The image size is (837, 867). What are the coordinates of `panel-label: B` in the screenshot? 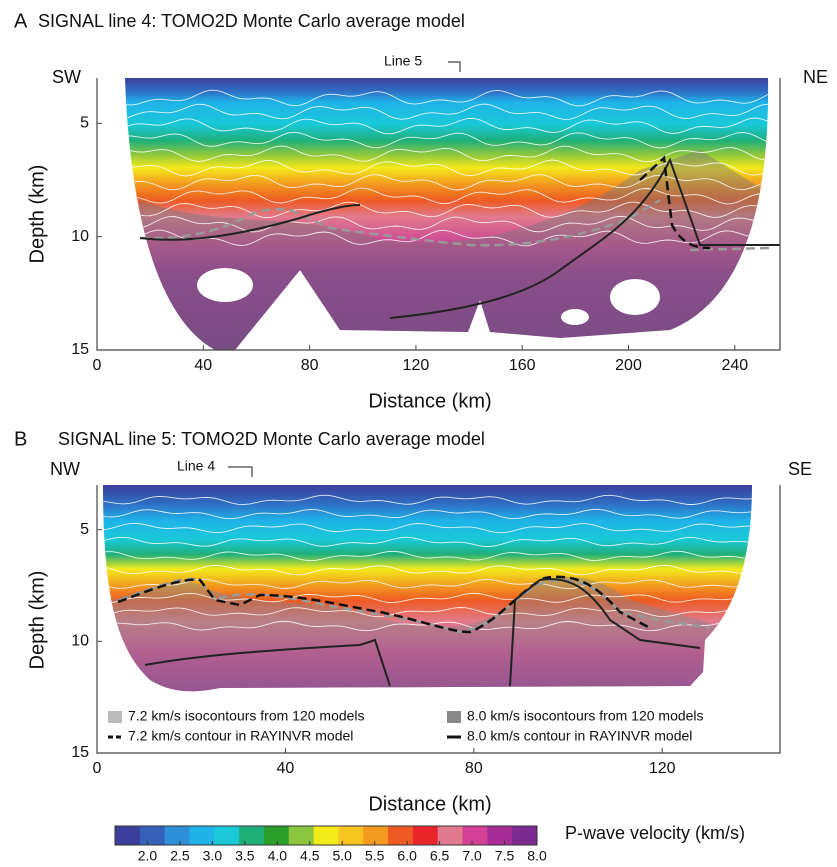 It's located at (20, 439).